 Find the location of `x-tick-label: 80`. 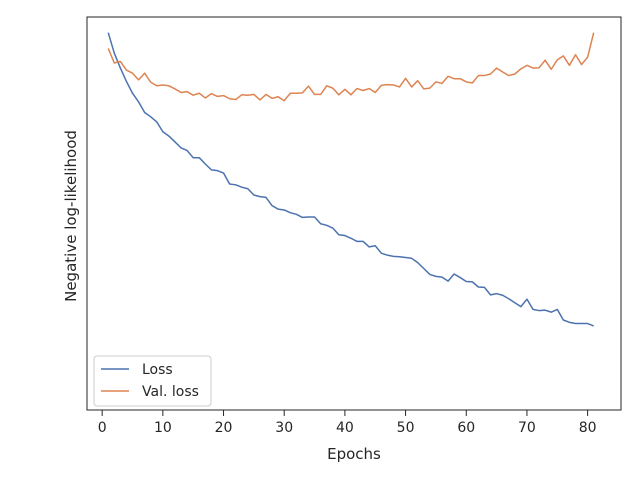

x-tick-label: 80 is located at coordinates (588, 428).